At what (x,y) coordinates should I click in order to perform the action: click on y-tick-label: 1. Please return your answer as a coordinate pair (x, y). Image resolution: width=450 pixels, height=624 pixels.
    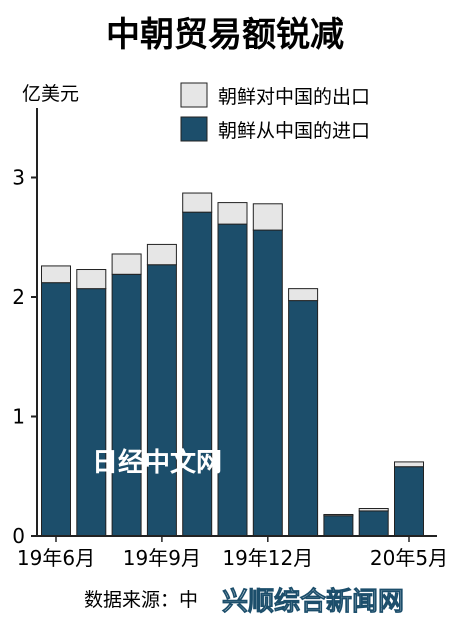
    Looking at the image, I should click on (18, 417).